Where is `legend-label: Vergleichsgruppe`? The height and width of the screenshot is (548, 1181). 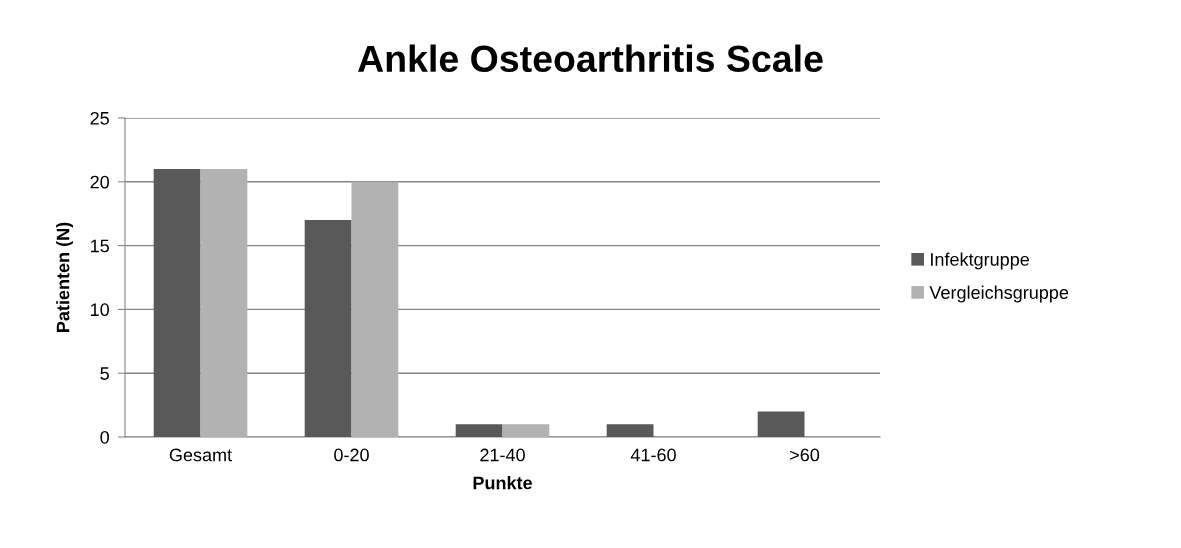
legend-label: Vergleichsgruppe is located at coordinates (999, 294).